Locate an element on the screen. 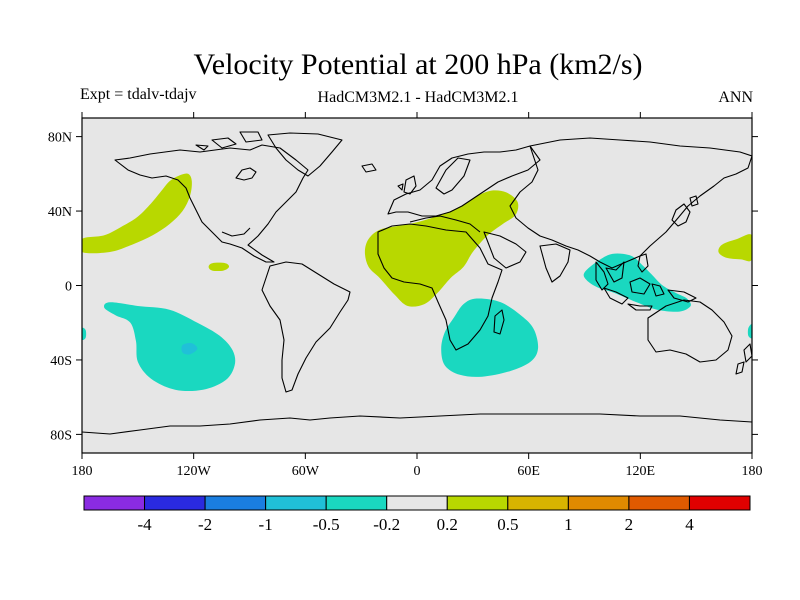  region-africa-eurasia-positive is located at coordinates (441, 248).